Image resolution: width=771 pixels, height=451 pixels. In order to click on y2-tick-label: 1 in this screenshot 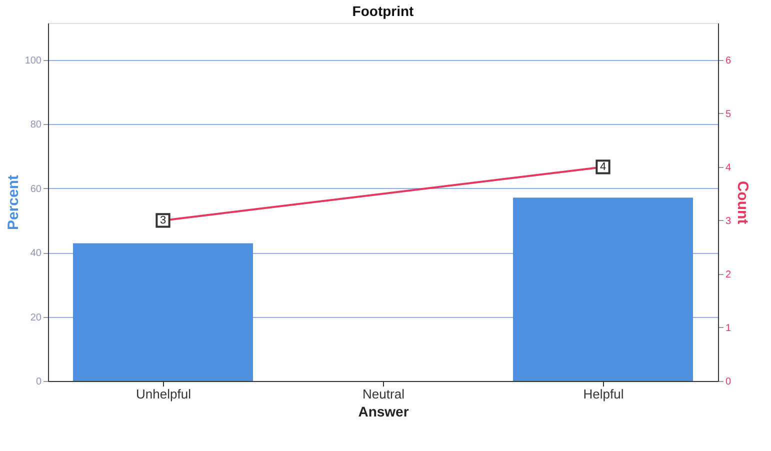, I will do `click(729, 328)`.